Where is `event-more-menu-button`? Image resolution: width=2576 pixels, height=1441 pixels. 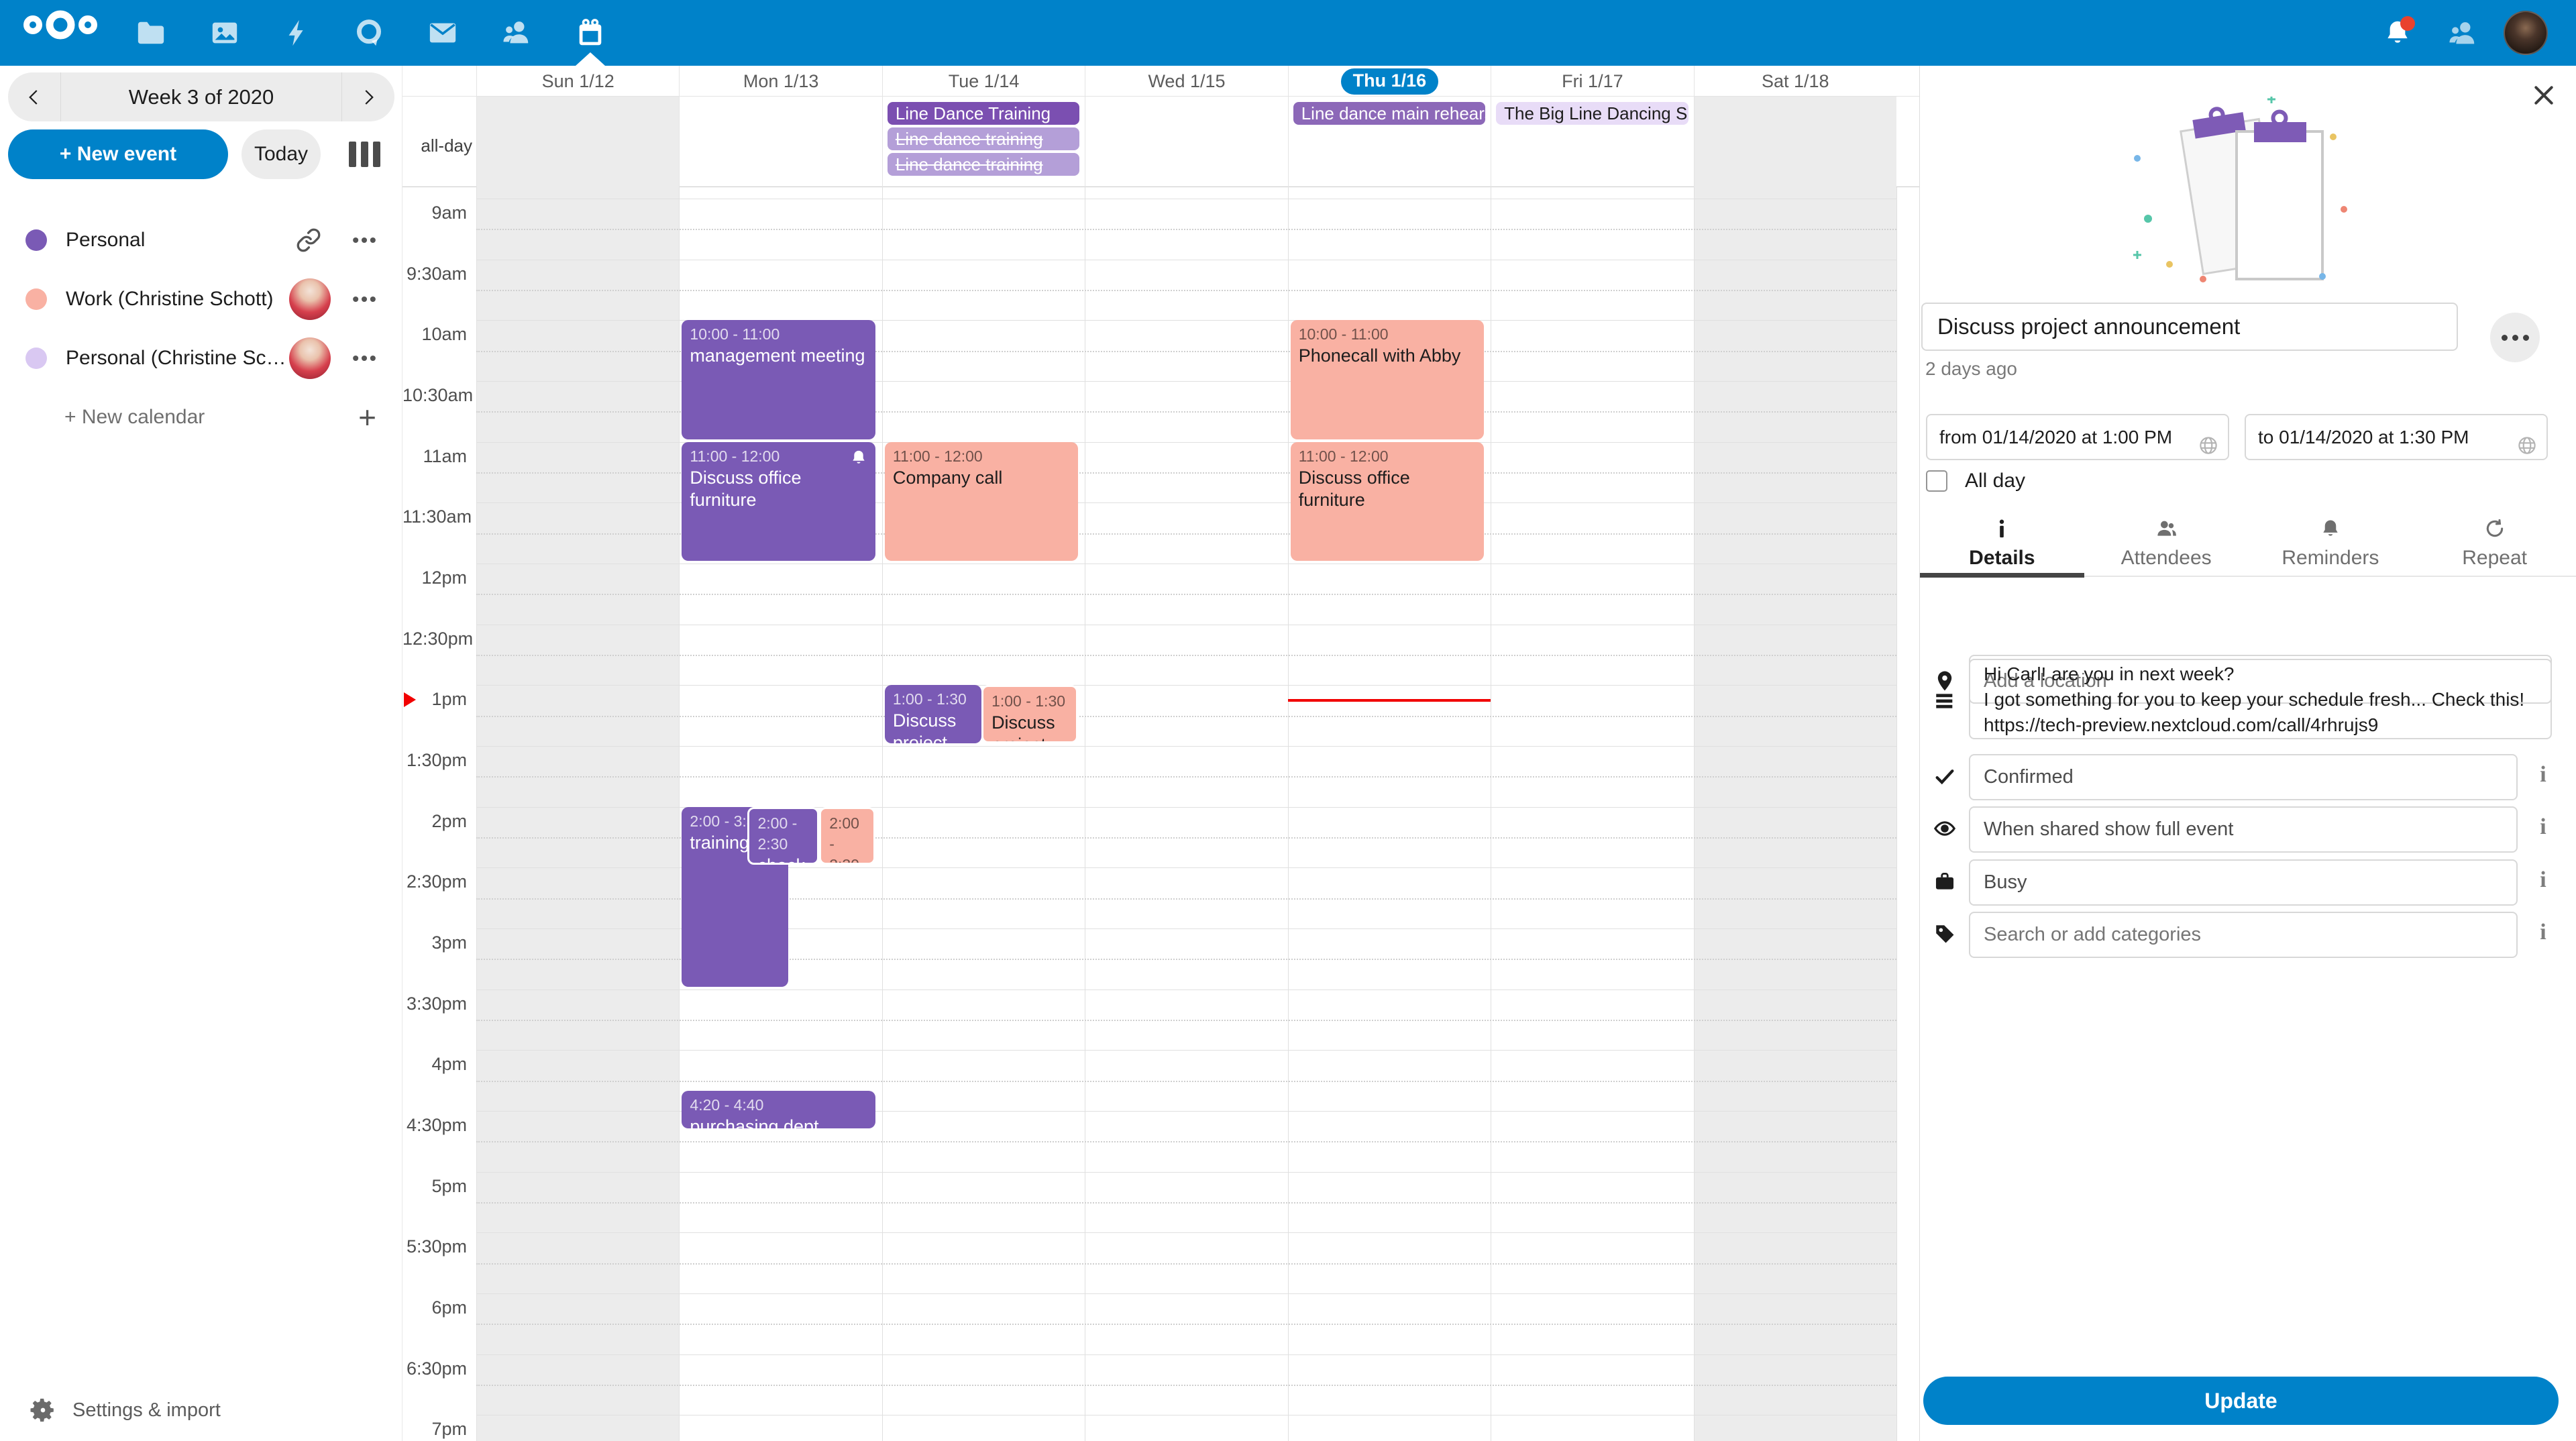
event-more-menu-button is located at coordinates (2515, 337).